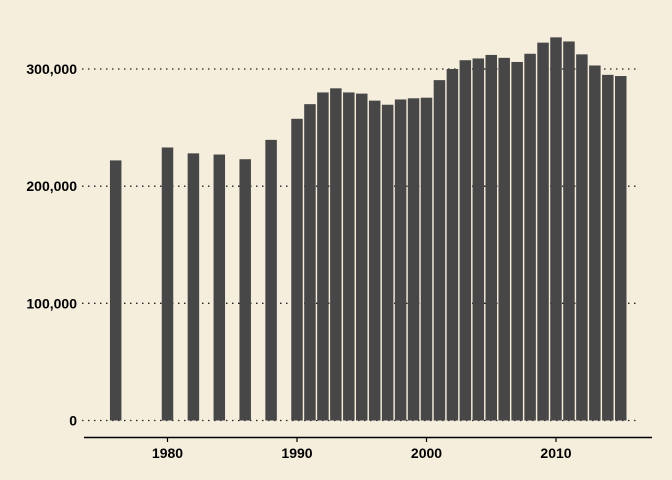  What do you see at coordinates (115, 290) in the screenshot?
I see `bar-1976` at bounding box center [115, 290].